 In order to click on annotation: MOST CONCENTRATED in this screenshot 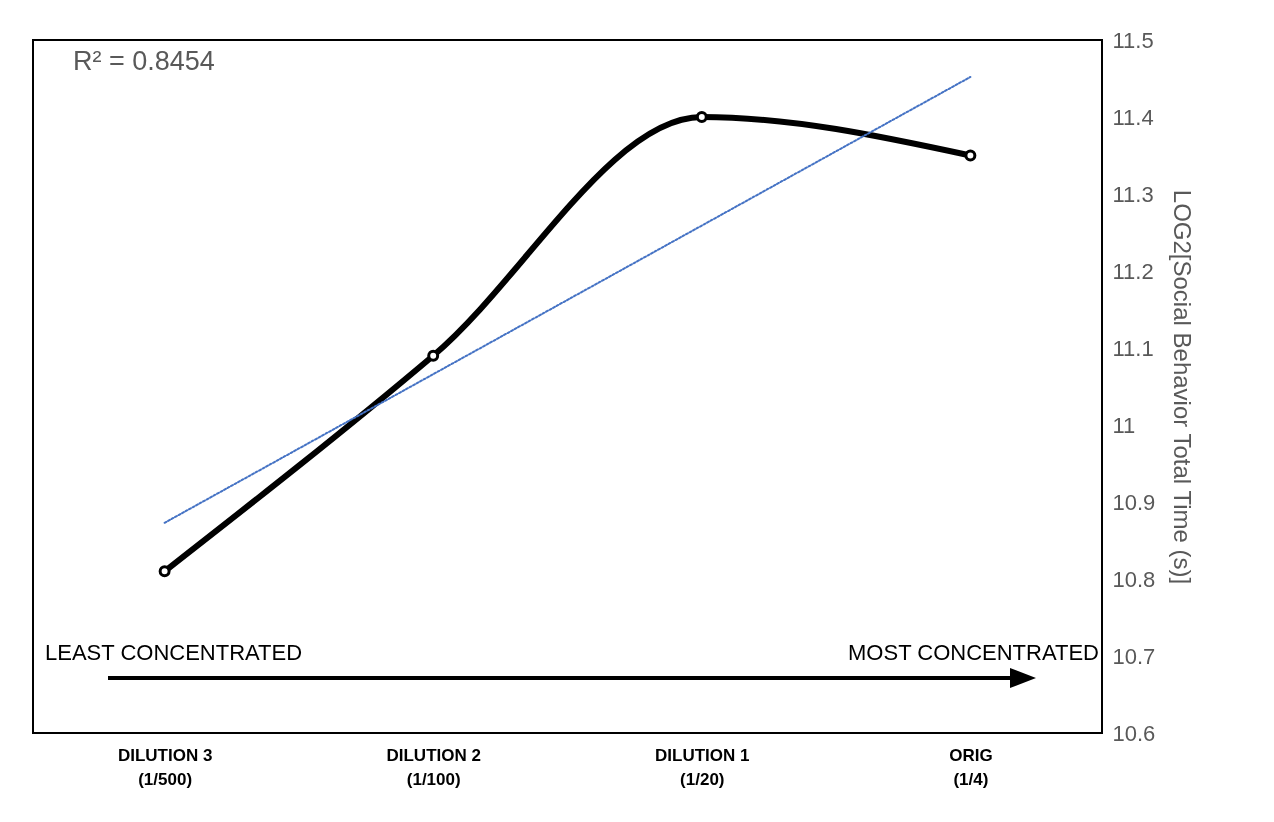, I will do `click(973, 652)`.